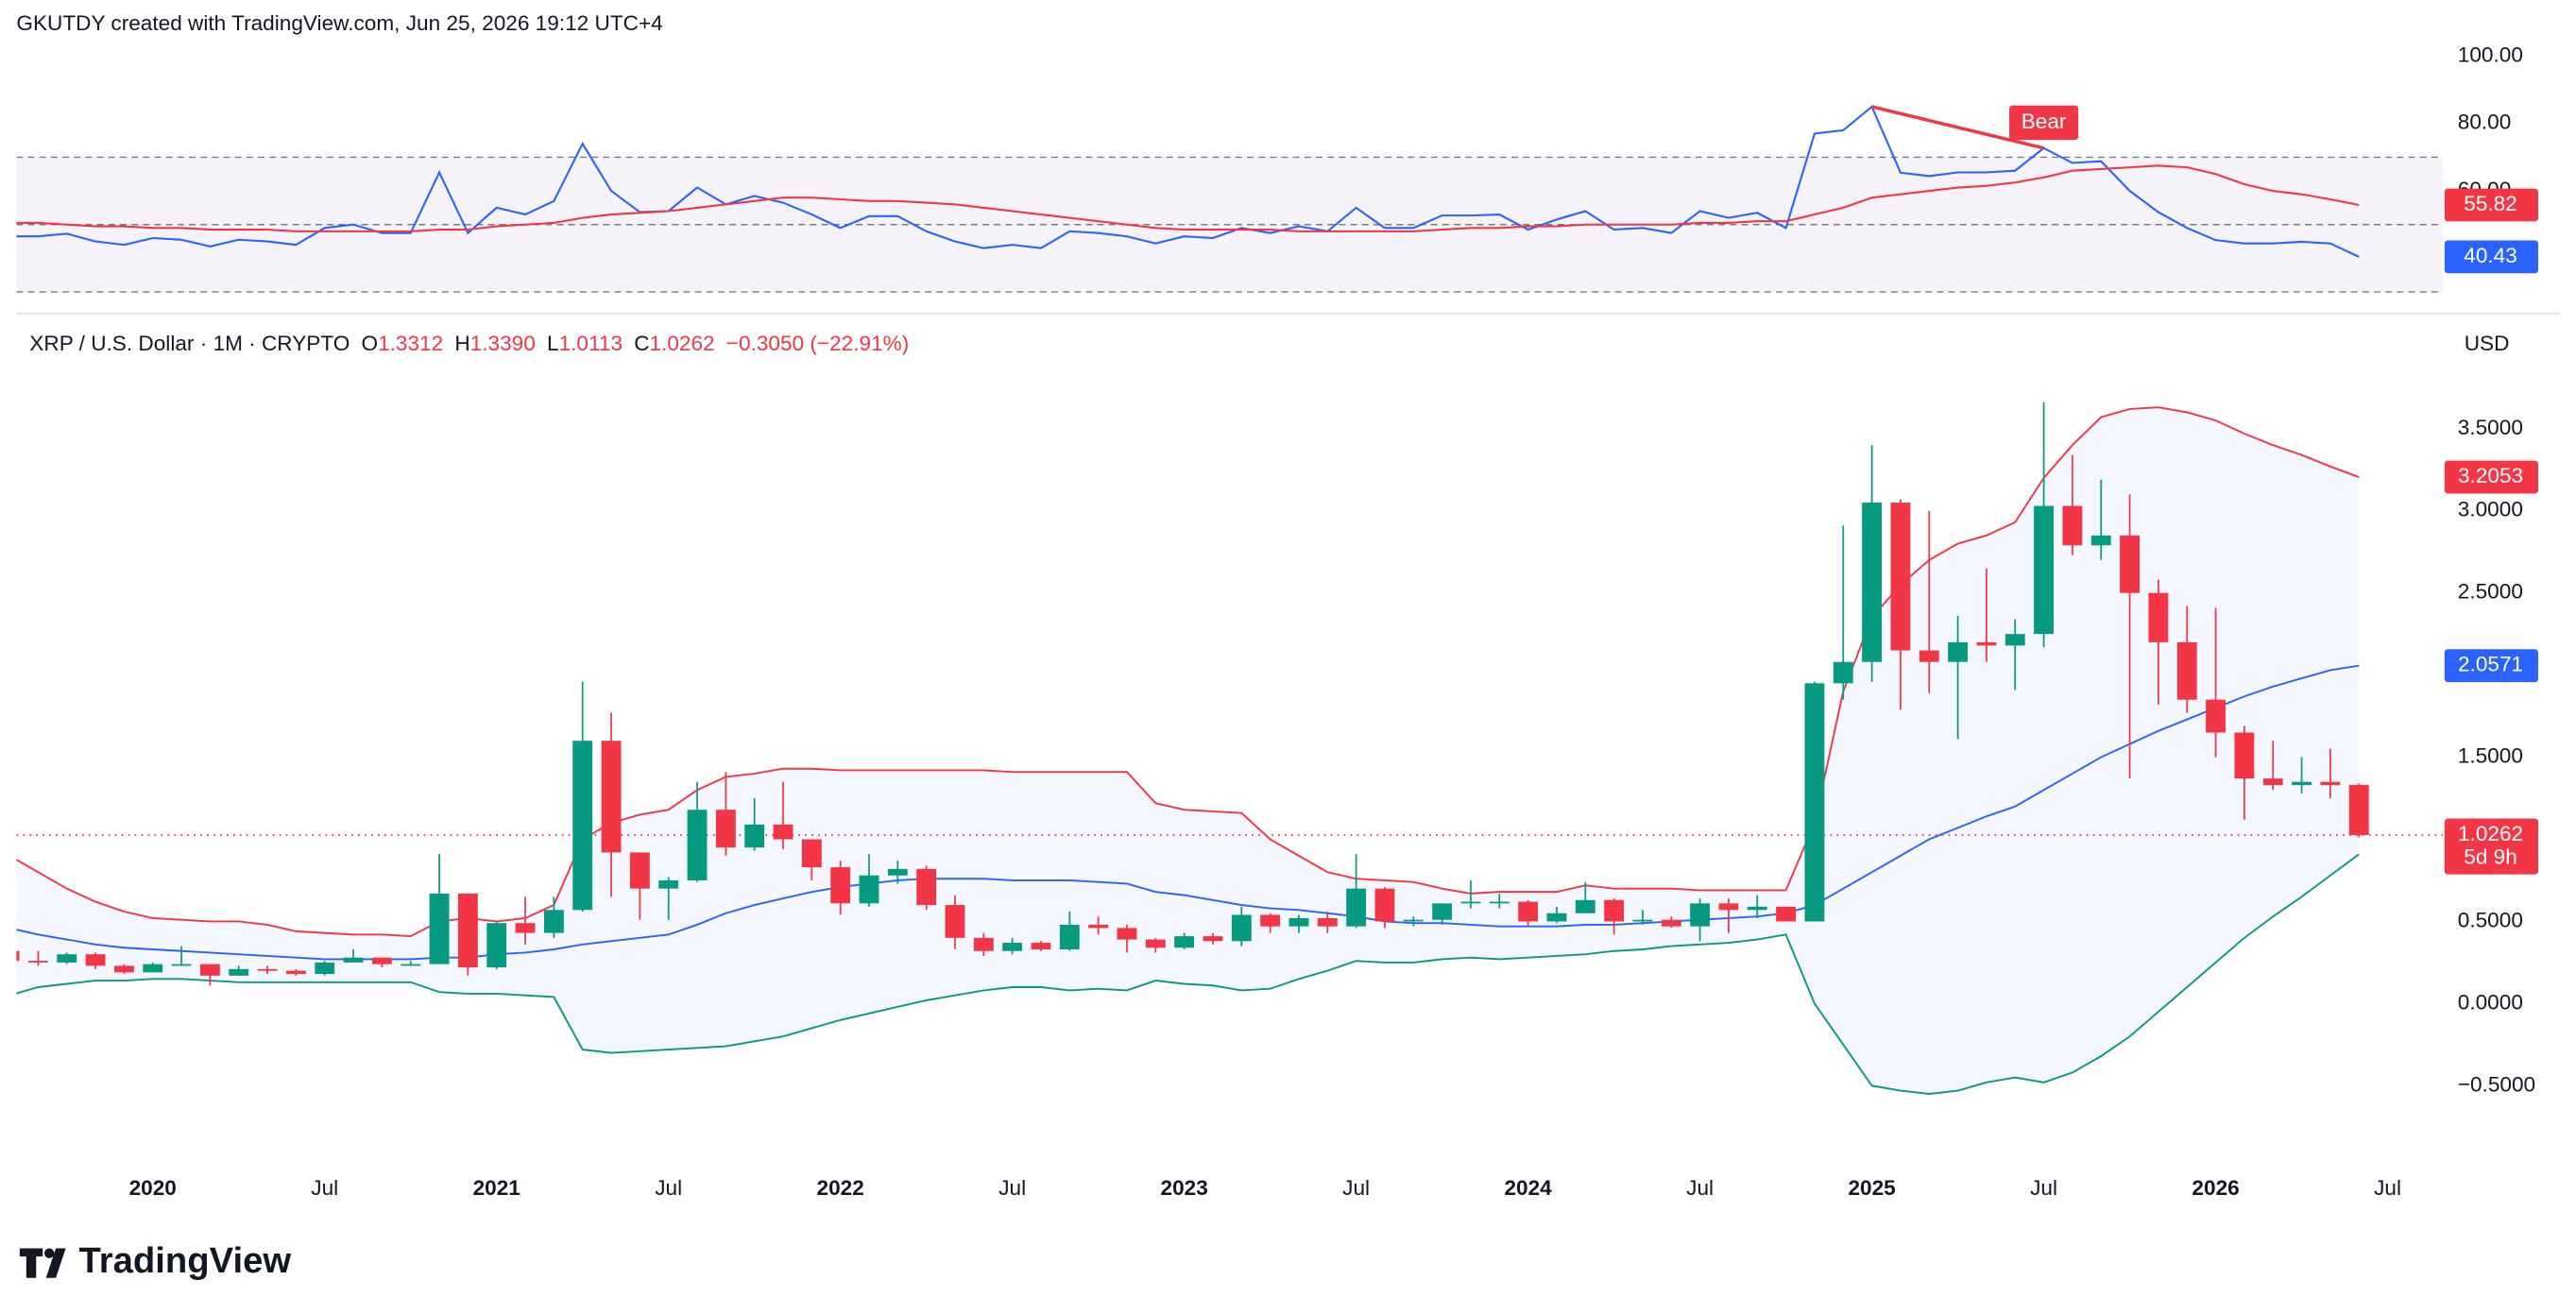 Image resolution: width=2576 pixels, height=1314 pixels. I want to click on legend-item: −0.3050 (−22.91%), so click(818, 343).